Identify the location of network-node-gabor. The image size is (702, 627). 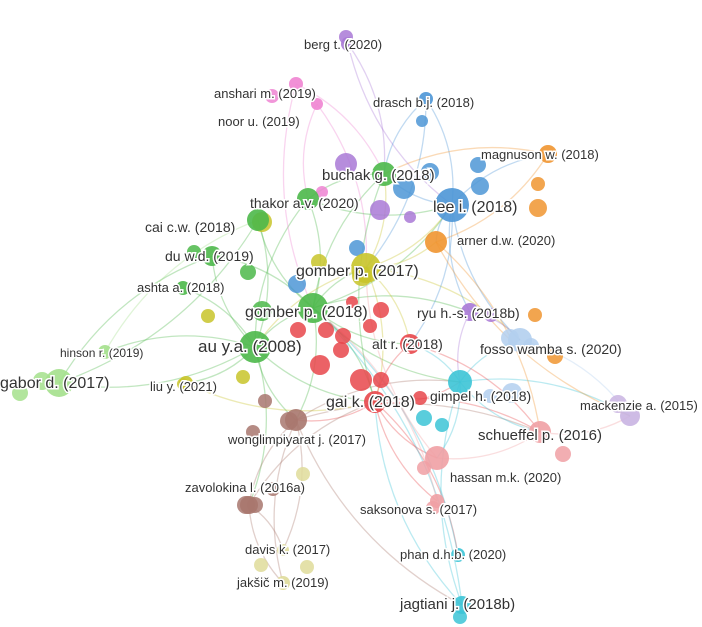
(59, 383).